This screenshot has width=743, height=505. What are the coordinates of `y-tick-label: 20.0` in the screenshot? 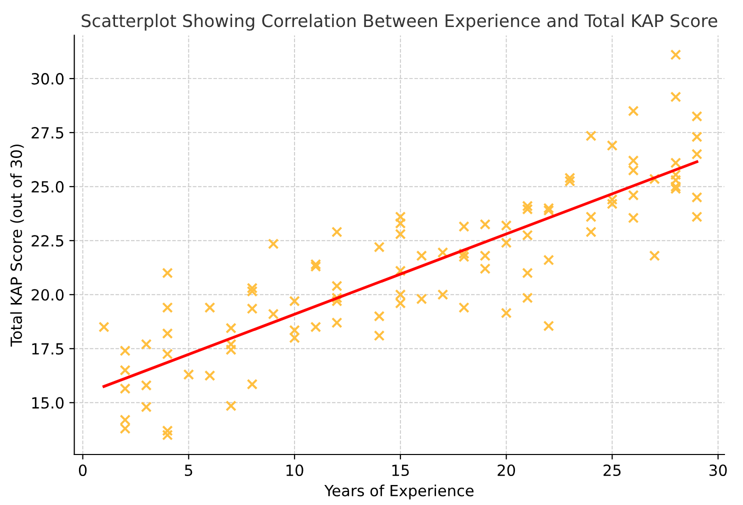 It's located at (48, 295).